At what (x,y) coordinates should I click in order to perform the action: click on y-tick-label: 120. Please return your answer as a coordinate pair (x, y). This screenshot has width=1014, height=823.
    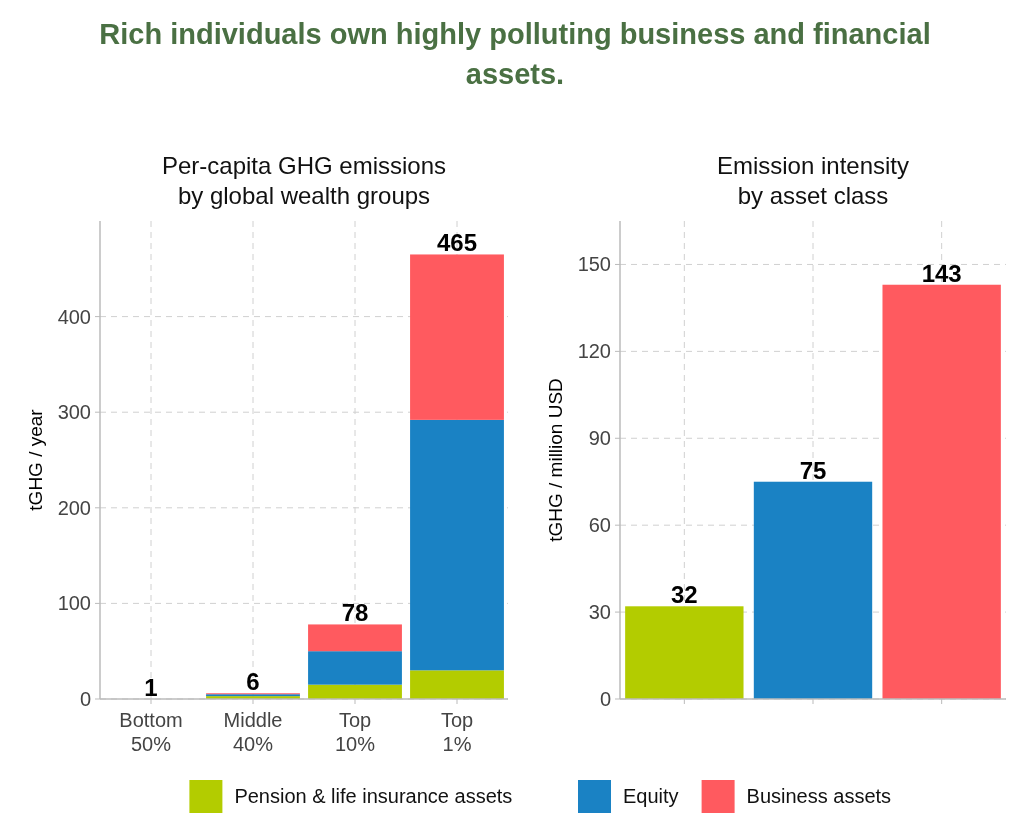
    Looking at the image, I should click on (594, 351).